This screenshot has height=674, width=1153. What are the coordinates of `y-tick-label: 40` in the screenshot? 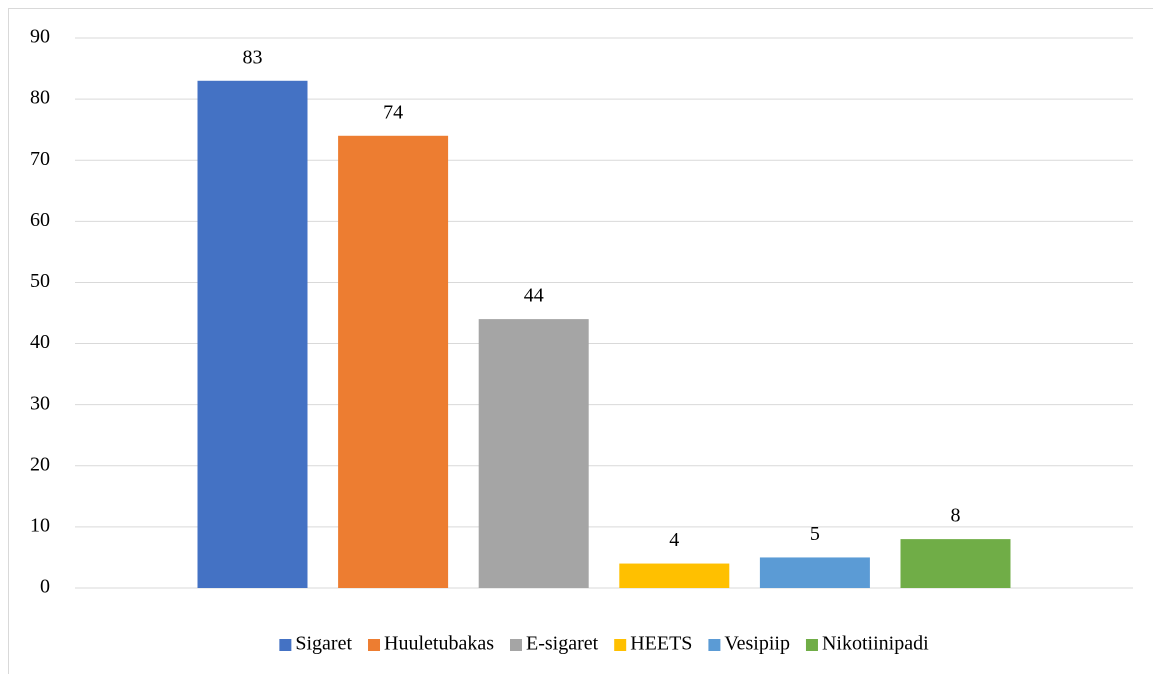 It's located at (40, 342).